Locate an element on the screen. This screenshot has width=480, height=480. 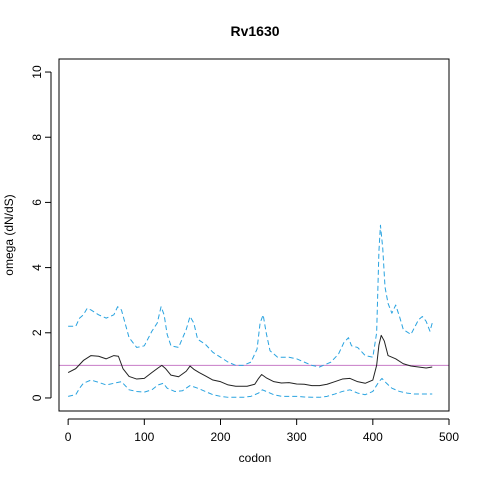
x-tick-label: 0 is located at coordinates (68, 437).